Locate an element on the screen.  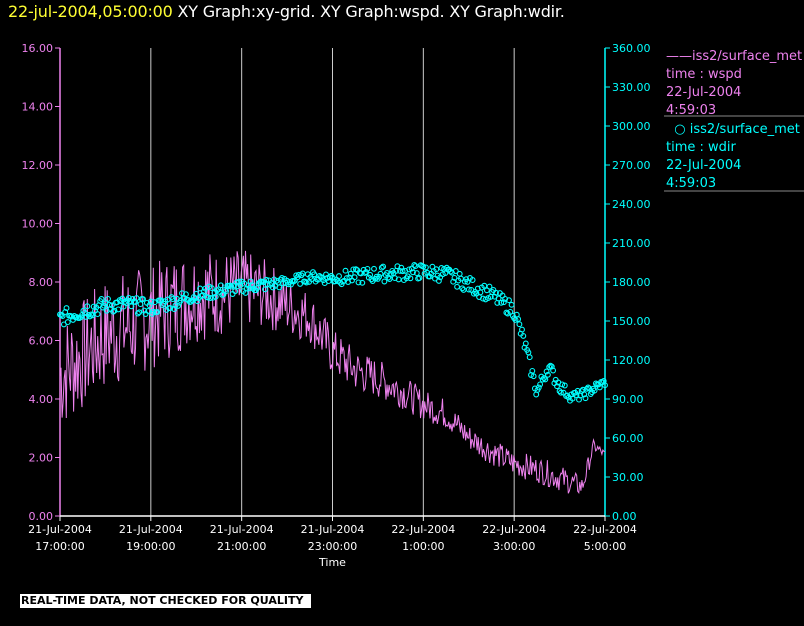
legend-series-name: iss2/surface_met is located at coordinates (744, 129).